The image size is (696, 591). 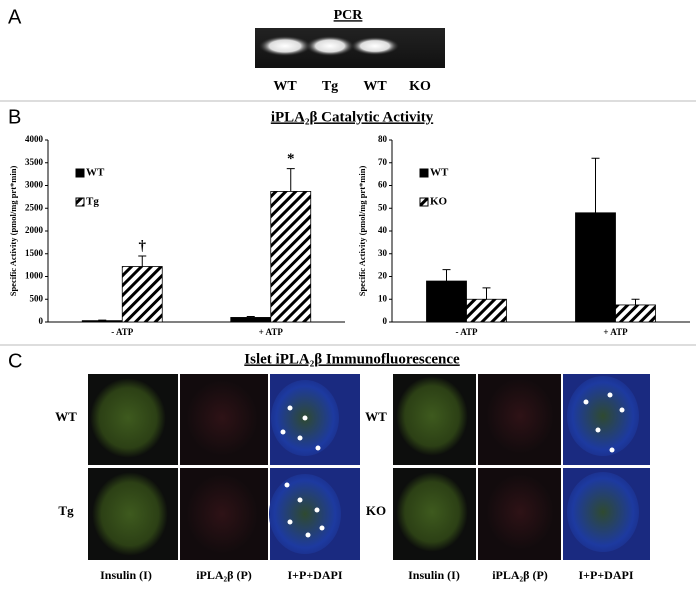 I want to click on y-tick-label: 60, so click(x=383, y=185).